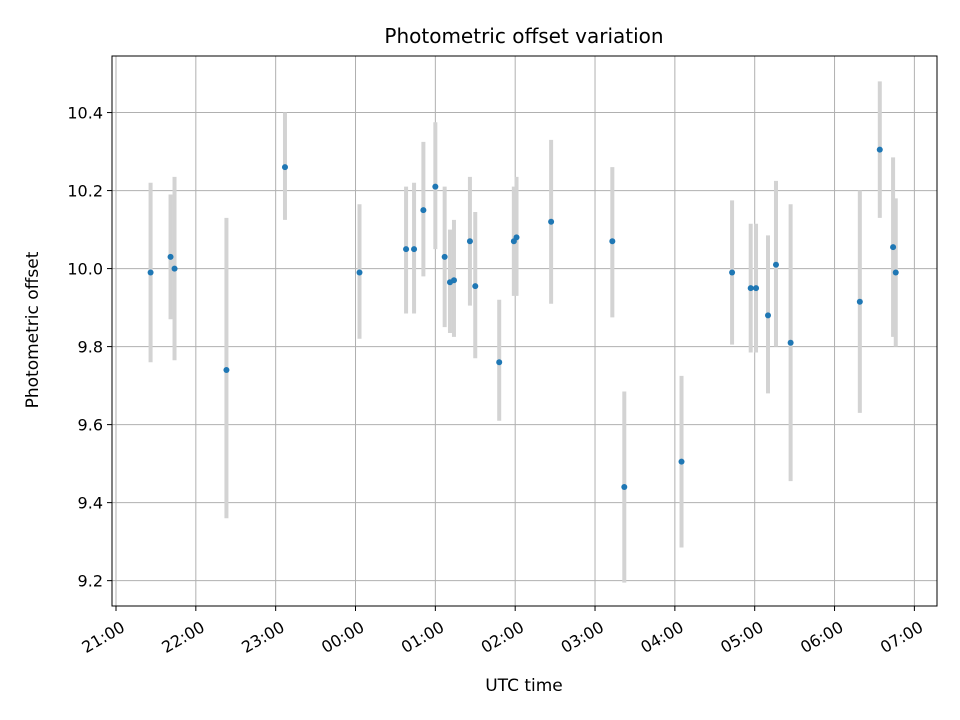 Image resolution: width=960 pixels, height=720 pixels. What do you see at coordinates (85, 113) in the screenshot?
I see `y-tick-label: 10.4` at bounding box center [85, 113].